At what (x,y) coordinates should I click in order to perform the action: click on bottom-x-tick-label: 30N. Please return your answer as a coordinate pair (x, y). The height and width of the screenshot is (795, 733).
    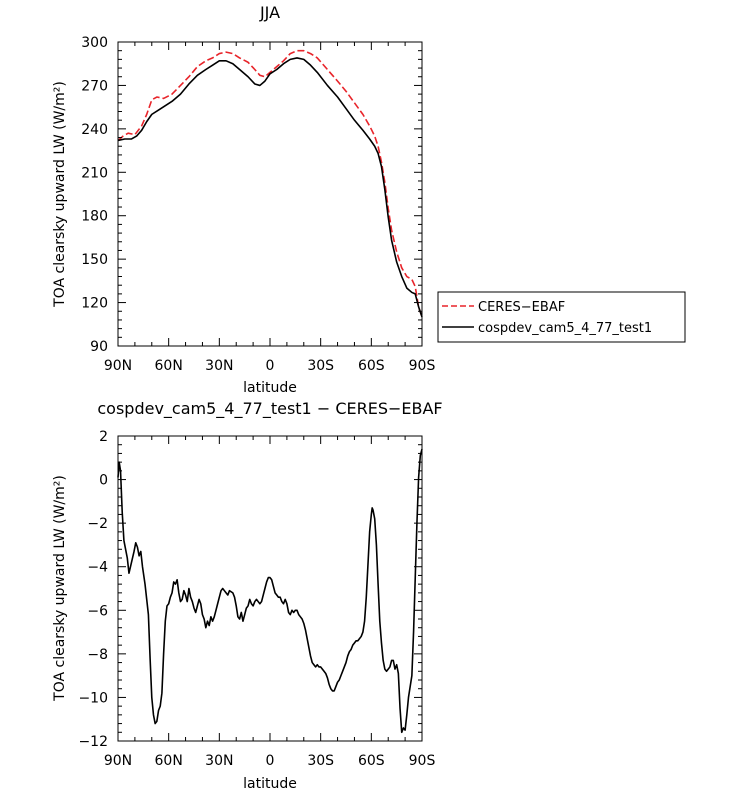
    Looking at the image, I should click on (219, 761).